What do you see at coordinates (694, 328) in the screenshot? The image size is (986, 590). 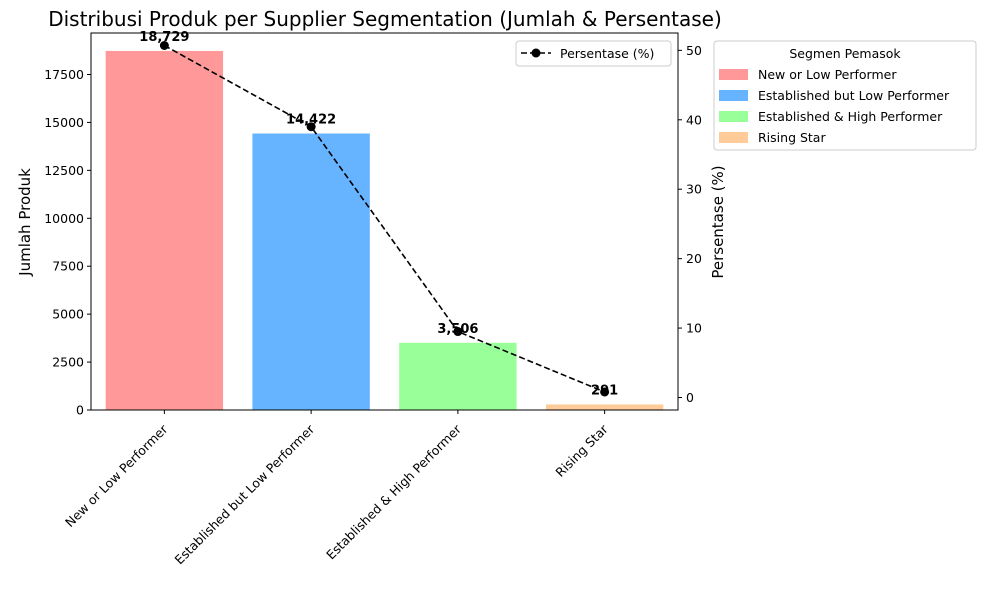 I see `secondary-y-tick-label: 10` at bounding box center [694, 328].